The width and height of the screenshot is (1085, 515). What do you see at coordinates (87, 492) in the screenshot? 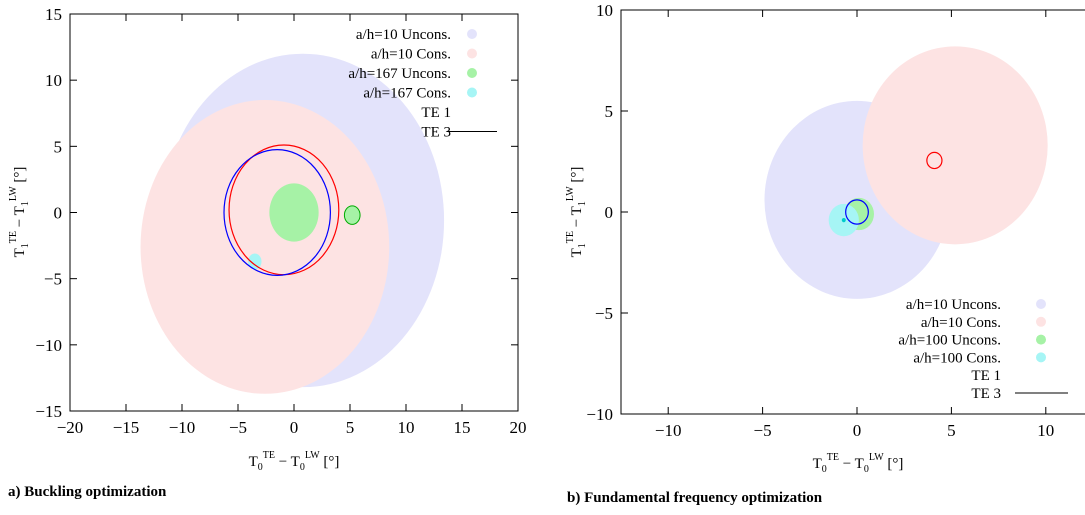
I see `caption-a: a) Buckling optimization` at bounding box center [87, 492].